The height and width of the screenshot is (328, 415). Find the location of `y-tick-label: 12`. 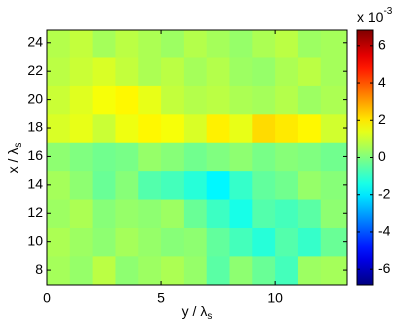

y-tick-label: 12 is located at coordinates (35, 212).